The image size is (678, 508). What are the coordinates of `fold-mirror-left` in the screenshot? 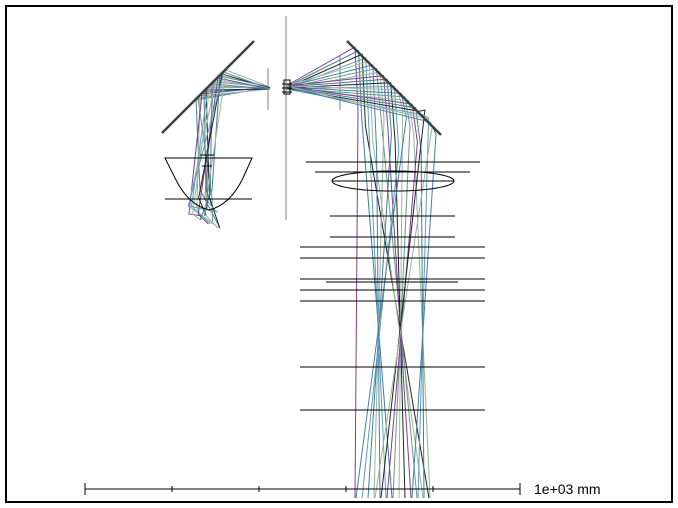 It's located at (208, 87).